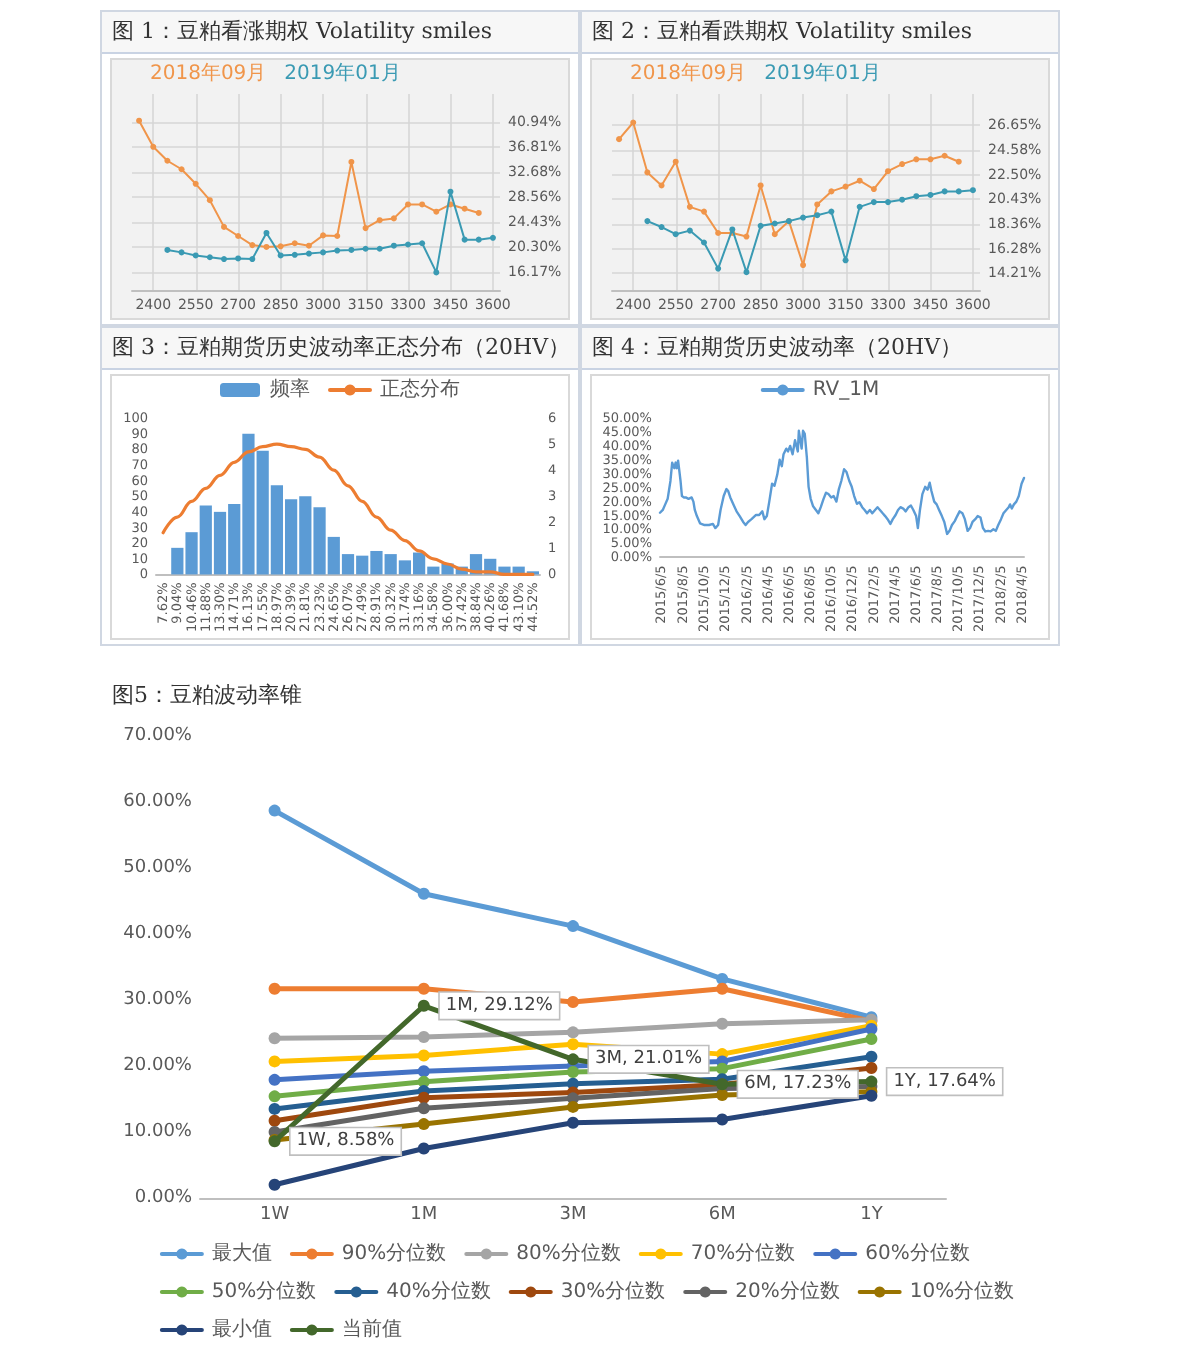 The image size is (1190, 1350). What do you see at coordinates (499, 1005) in the screenshot?
I see `data-label: 1M, 29.12%` at bounding box center [499, 1005].